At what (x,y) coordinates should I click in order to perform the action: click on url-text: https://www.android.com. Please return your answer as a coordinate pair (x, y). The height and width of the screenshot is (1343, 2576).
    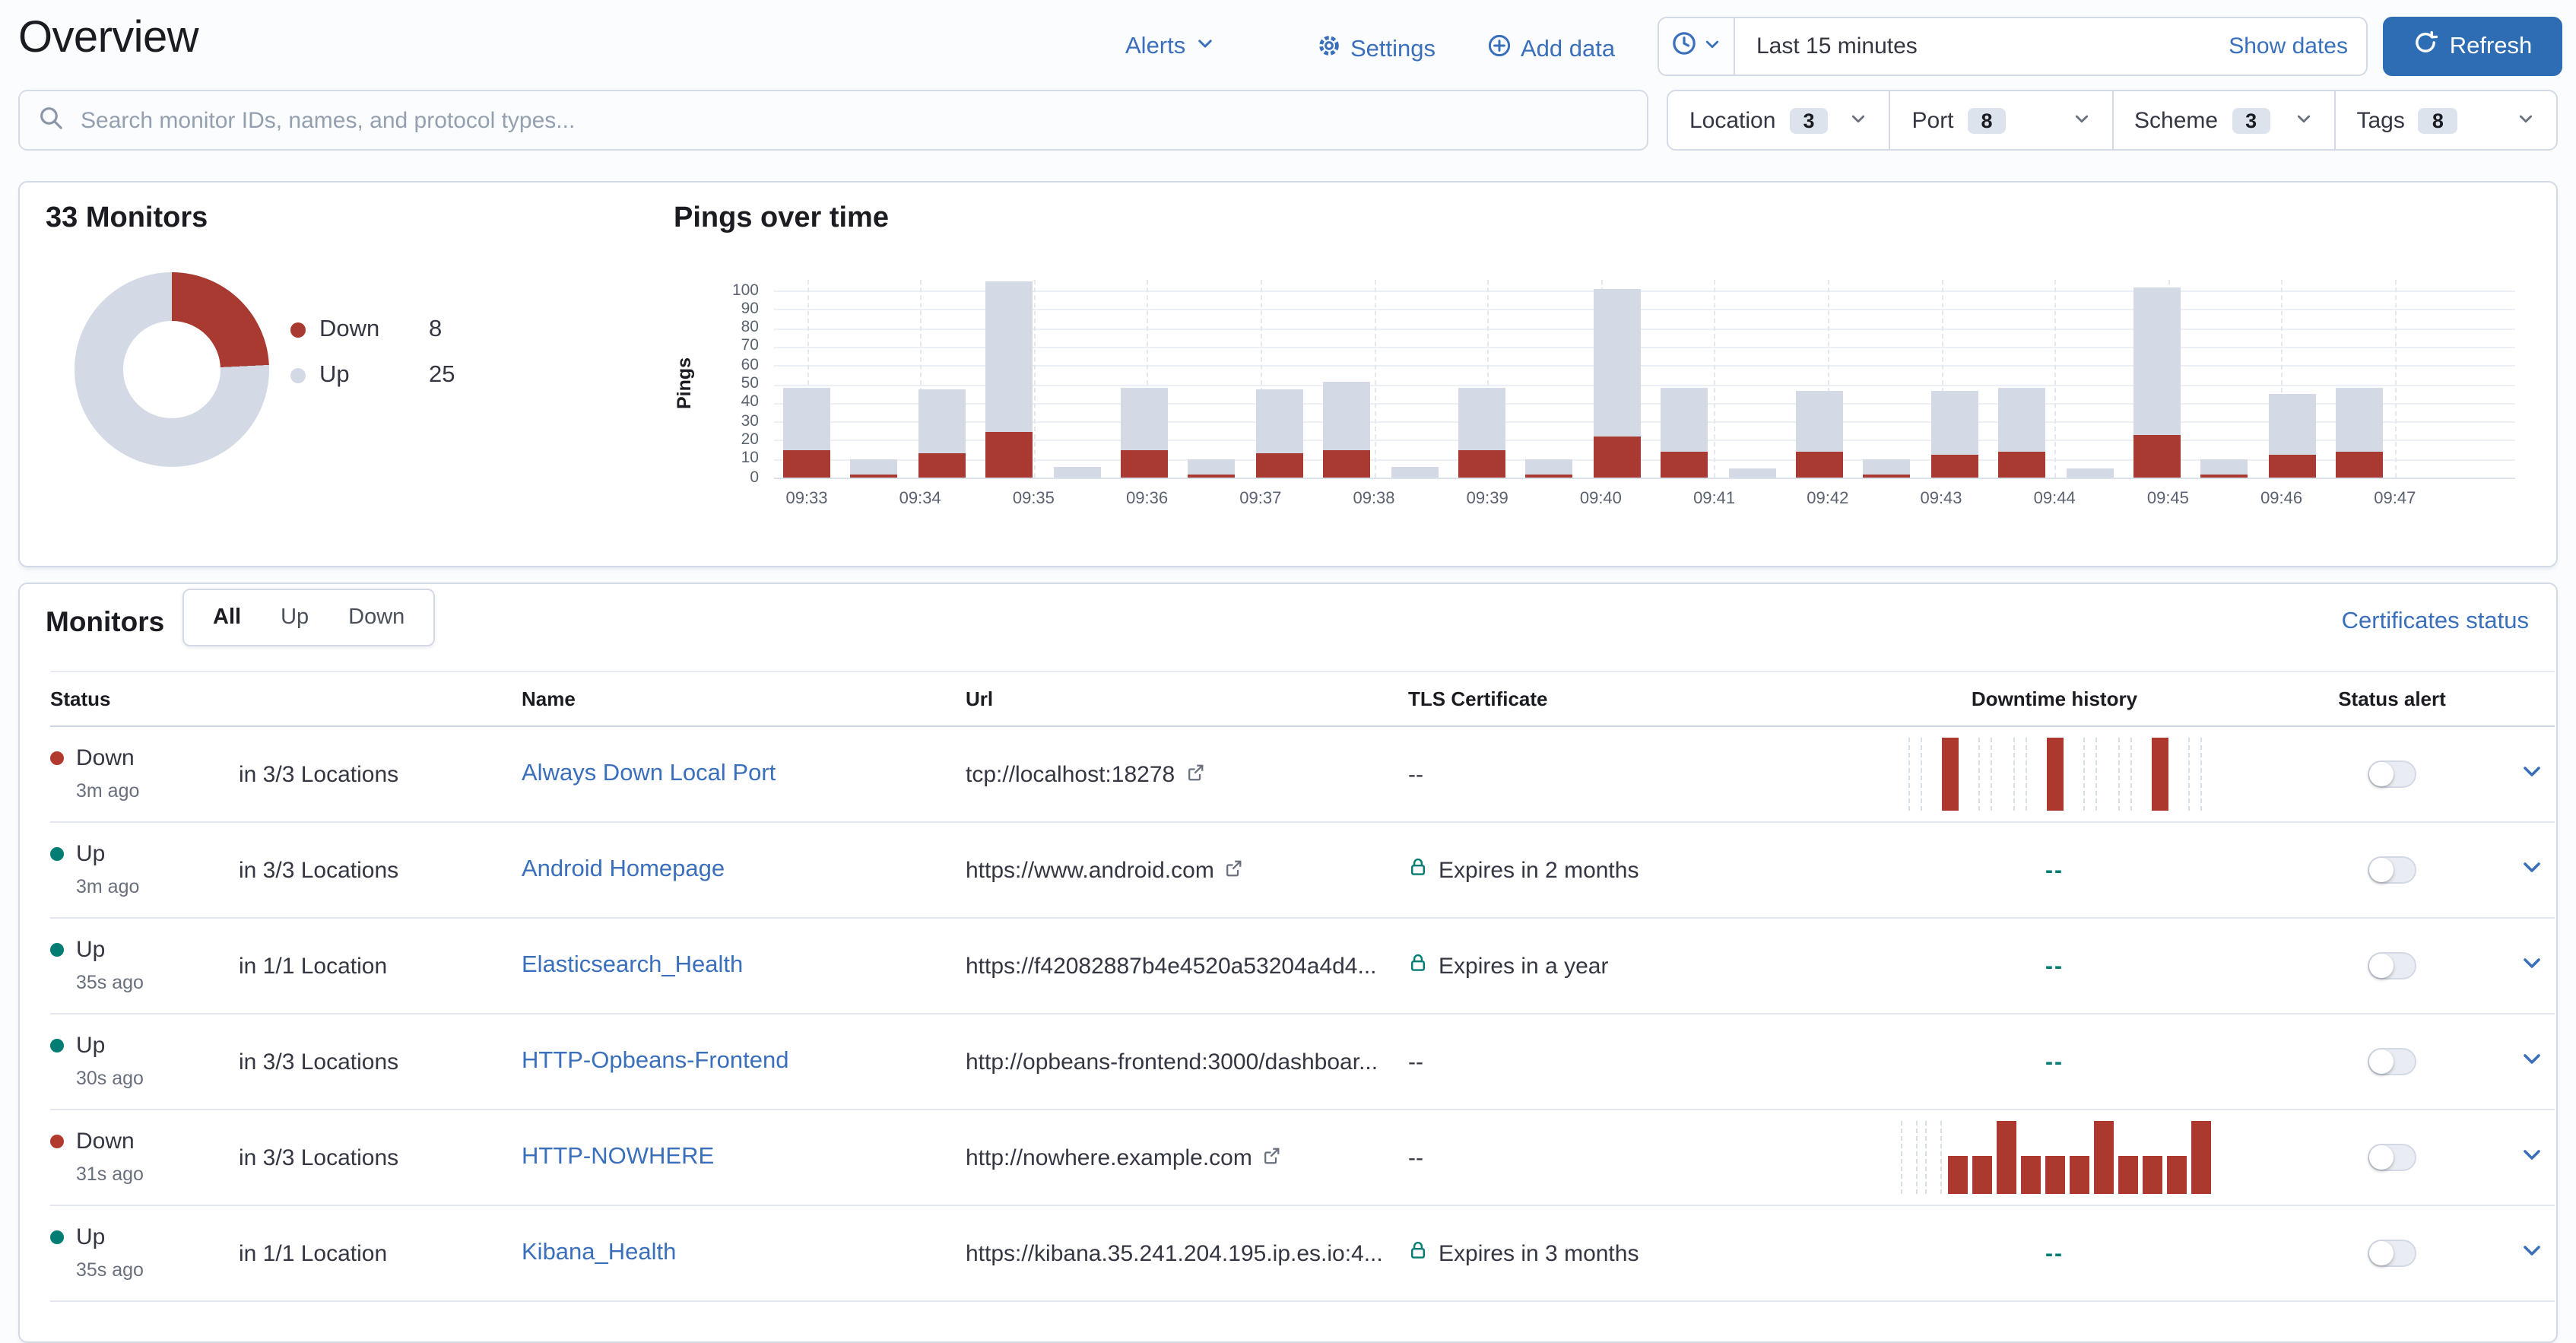
    Looking at the image, I should click on (1090, 870).